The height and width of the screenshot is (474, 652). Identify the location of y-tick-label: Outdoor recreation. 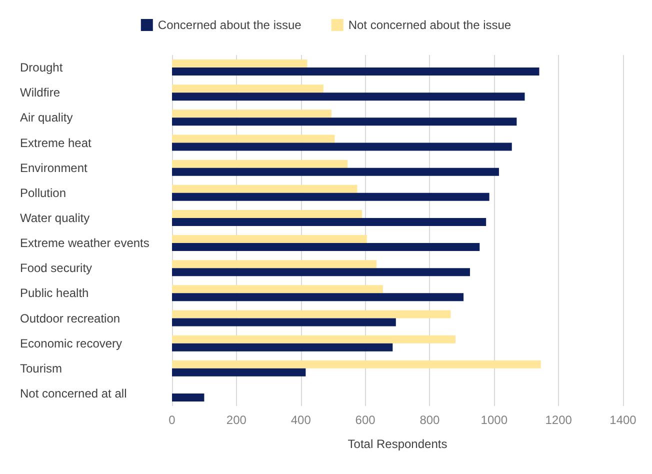
(70, 318).